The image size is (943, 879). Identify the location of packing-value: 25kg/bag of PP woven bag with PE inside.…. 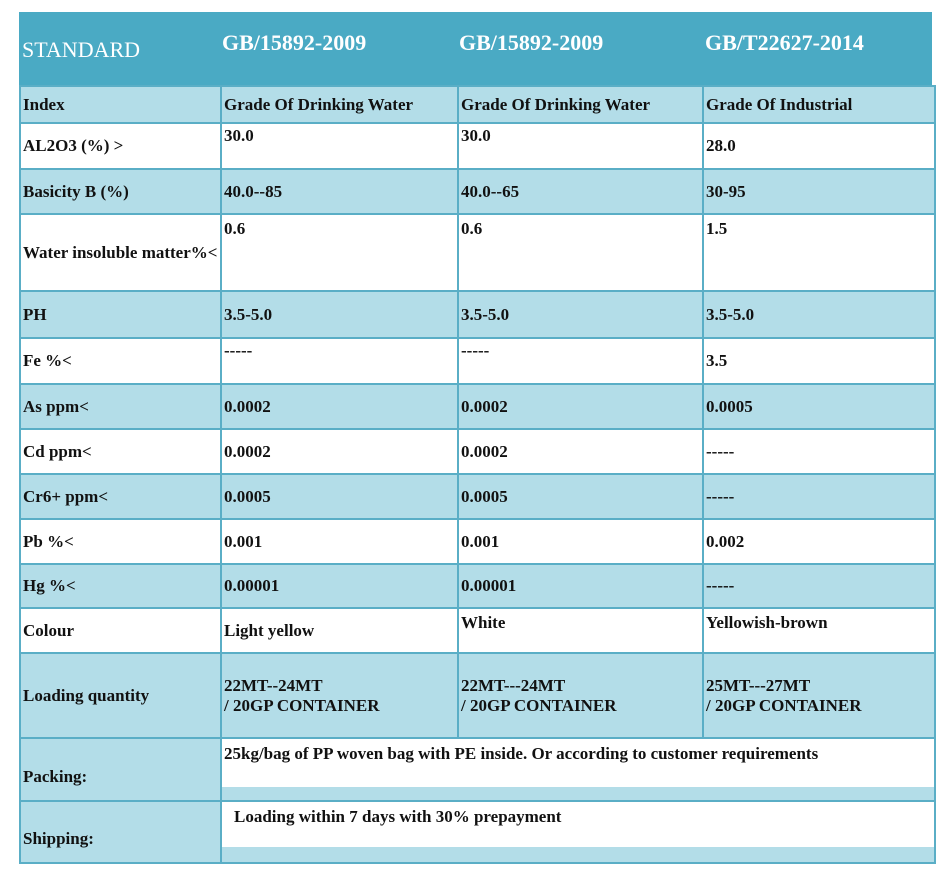
(578, 763).